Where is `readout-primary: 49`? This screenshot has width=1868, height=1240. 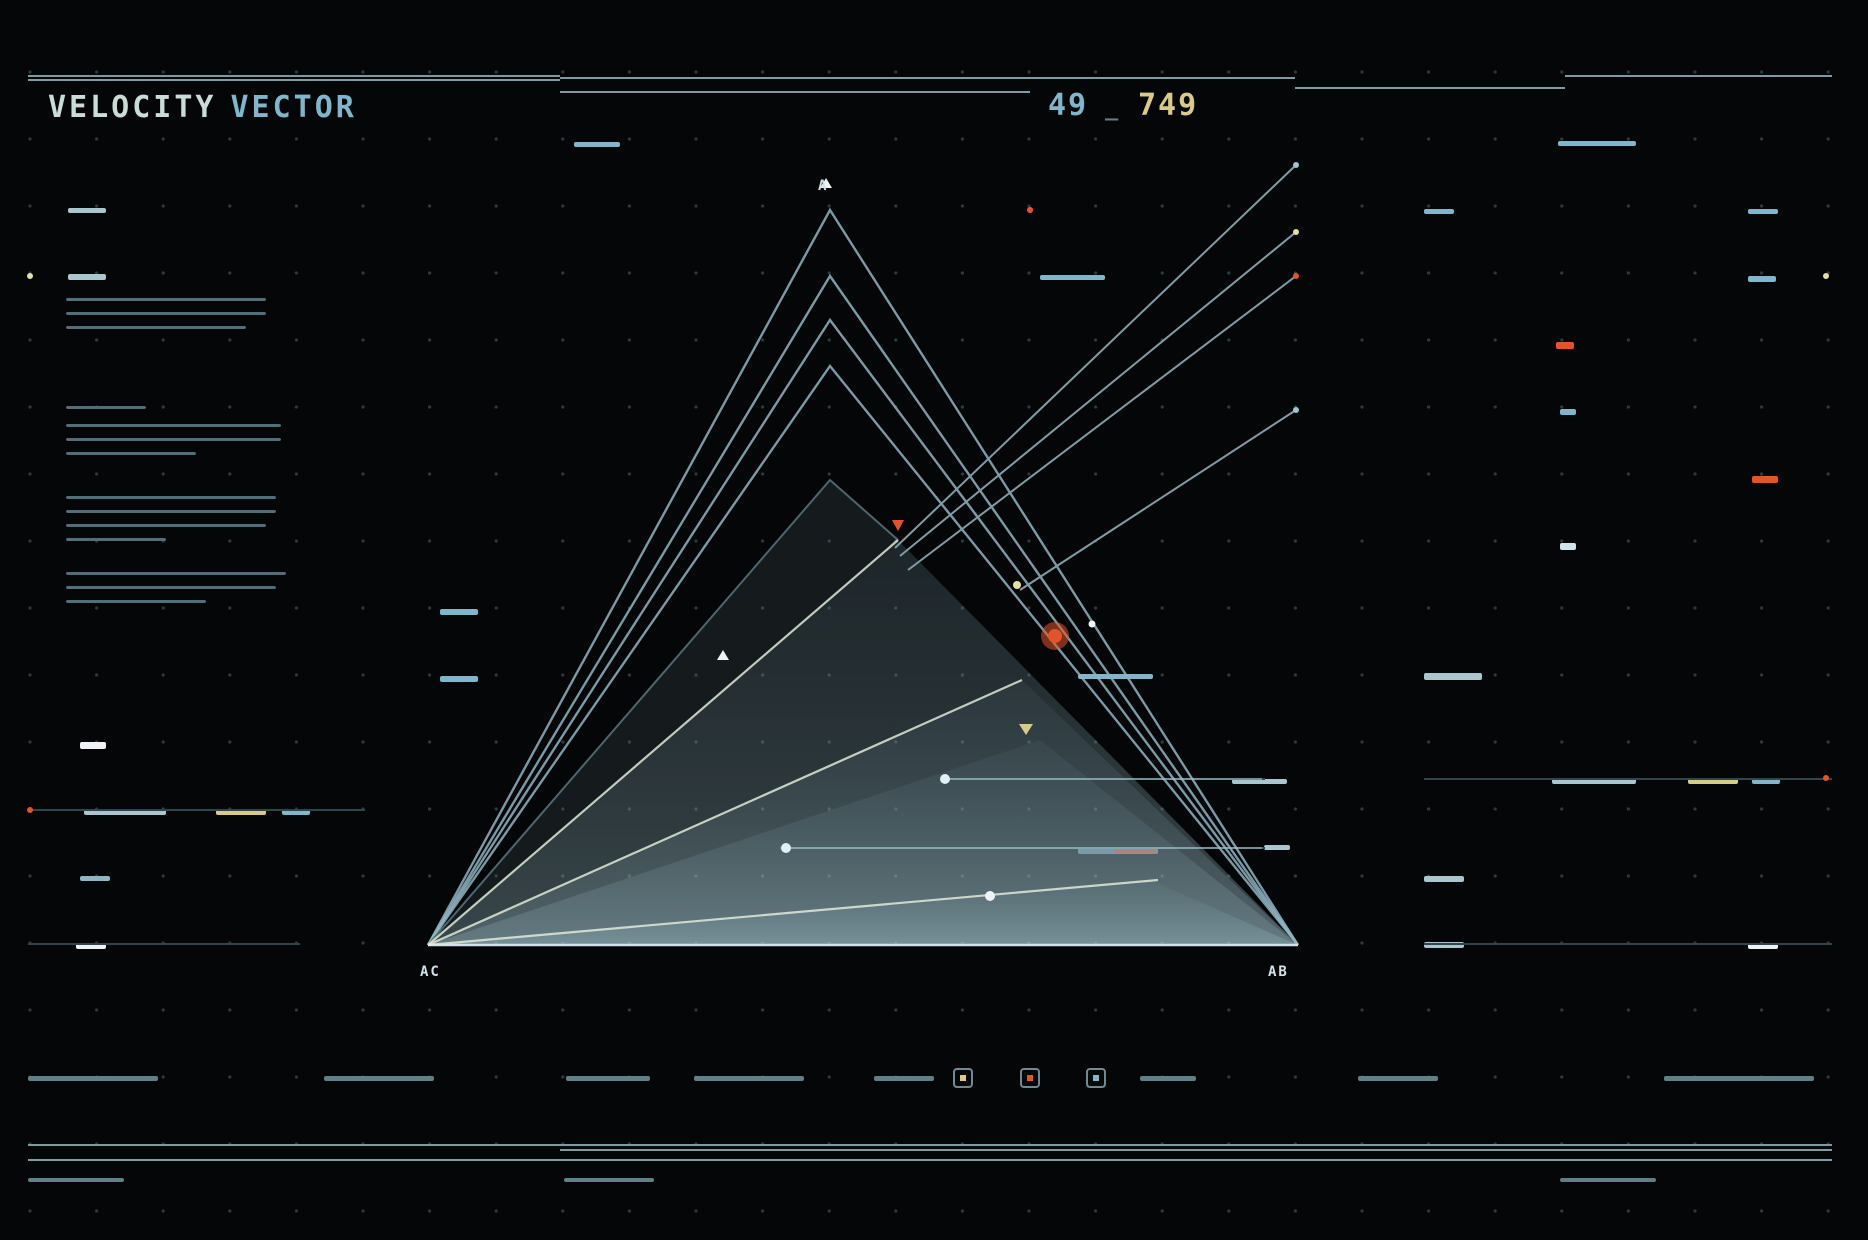
readout-primary: 49 is located at coordinates (1068, 105).